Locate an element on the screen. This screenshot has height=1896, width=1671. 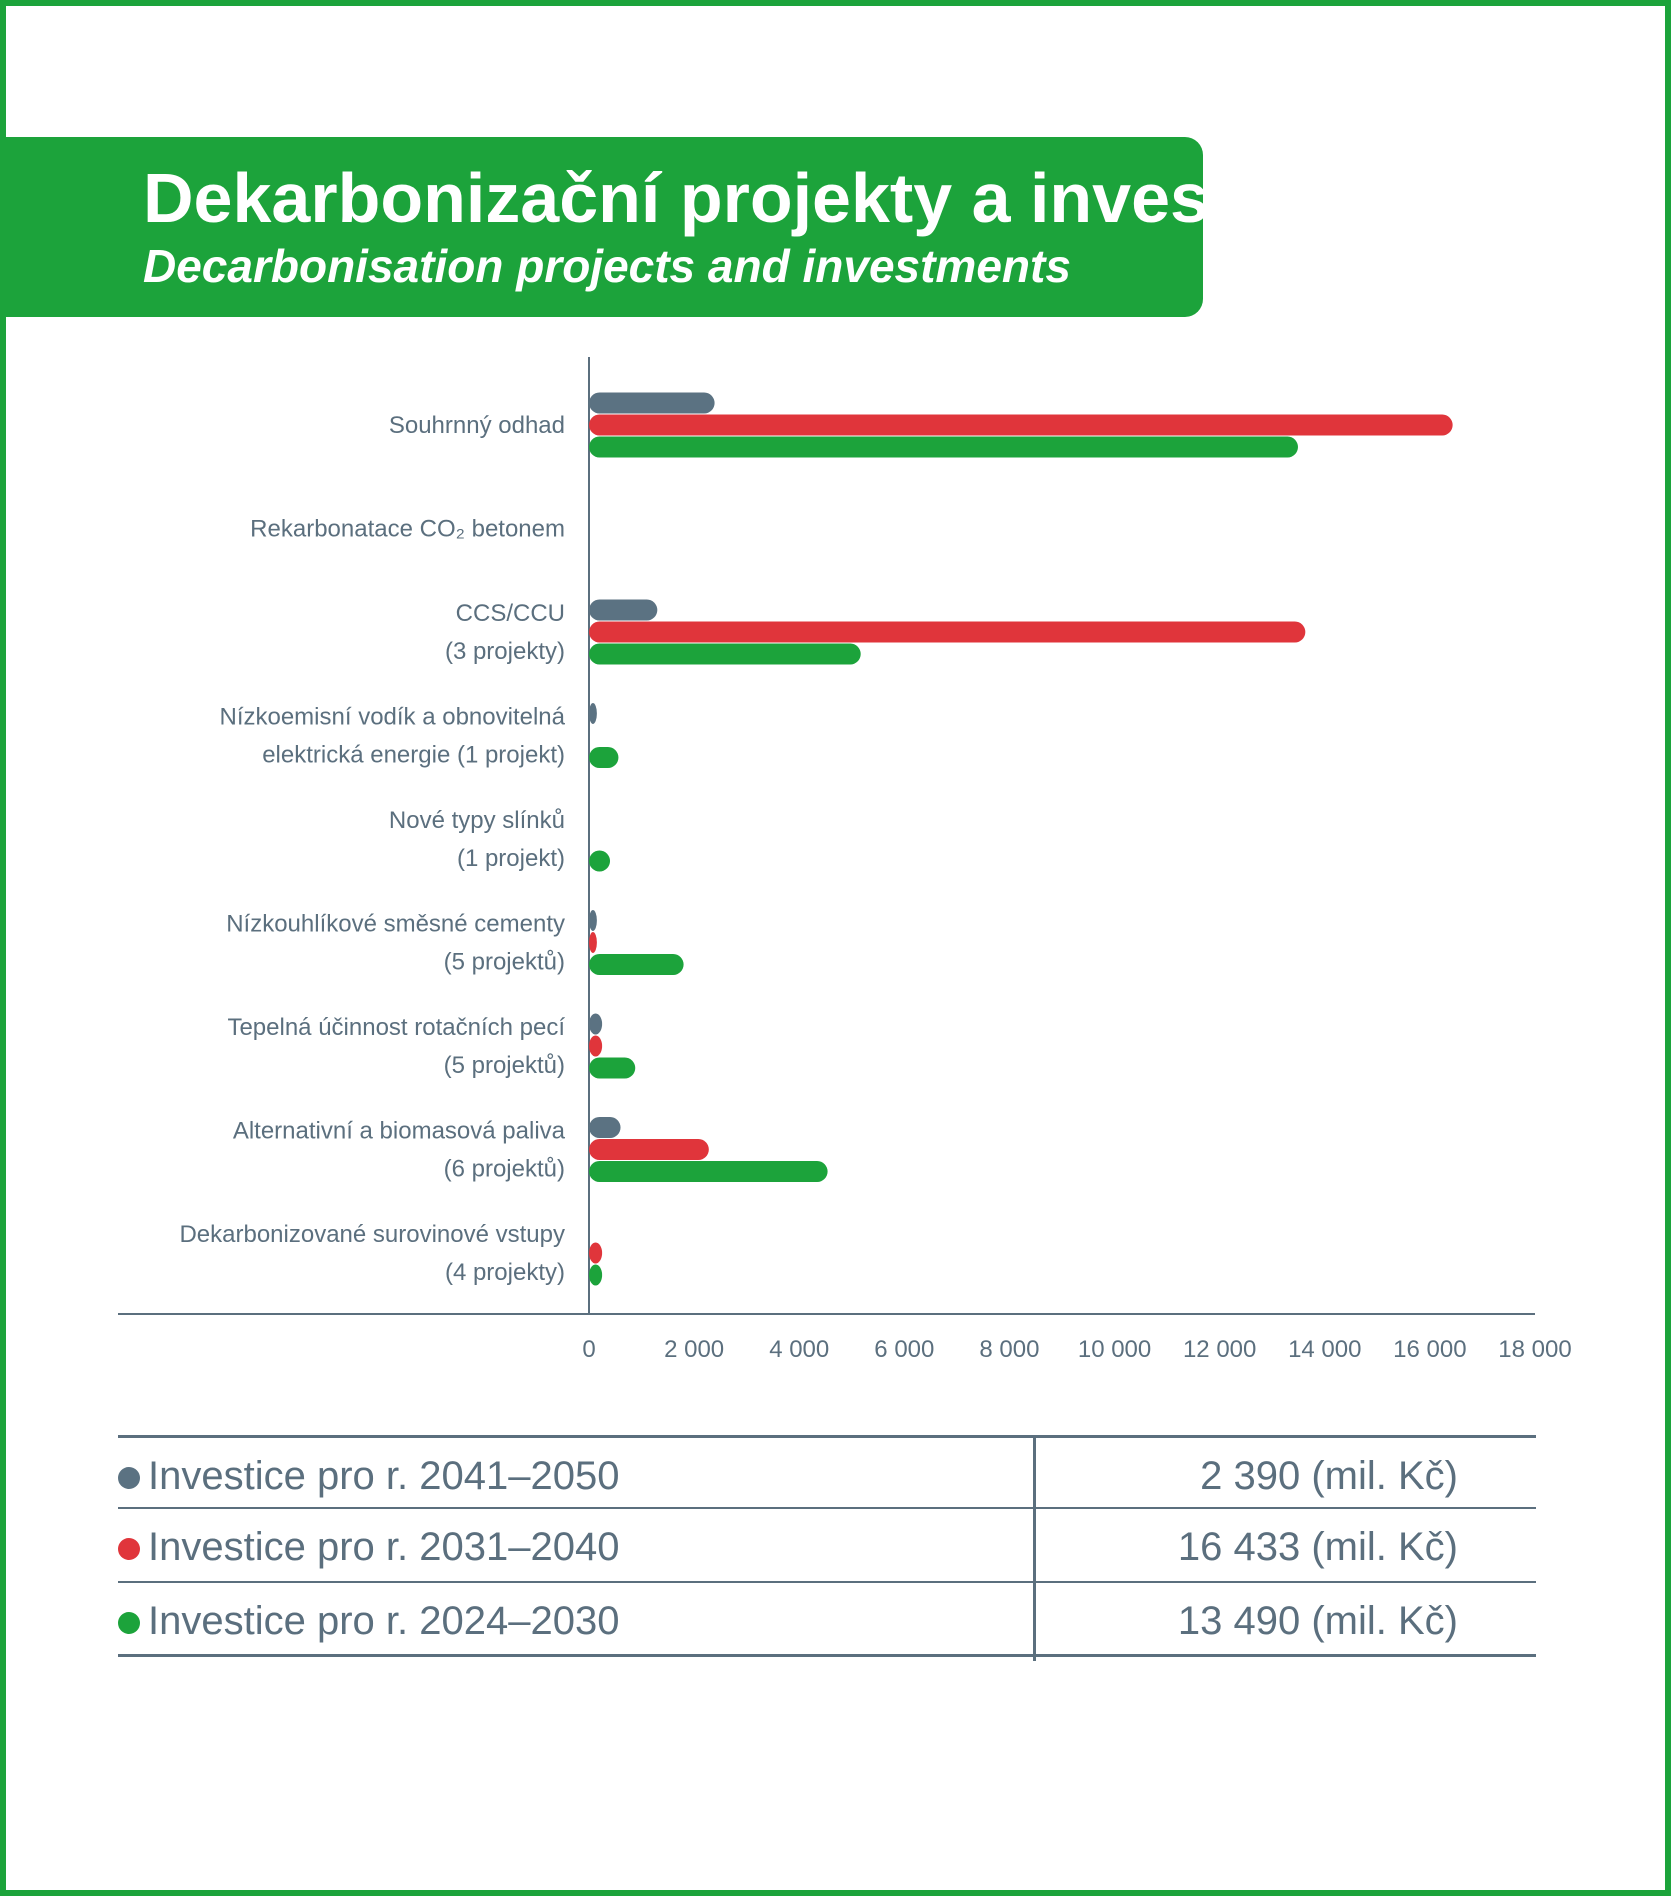
legend-divider is located at coordinates (1034, 1548).